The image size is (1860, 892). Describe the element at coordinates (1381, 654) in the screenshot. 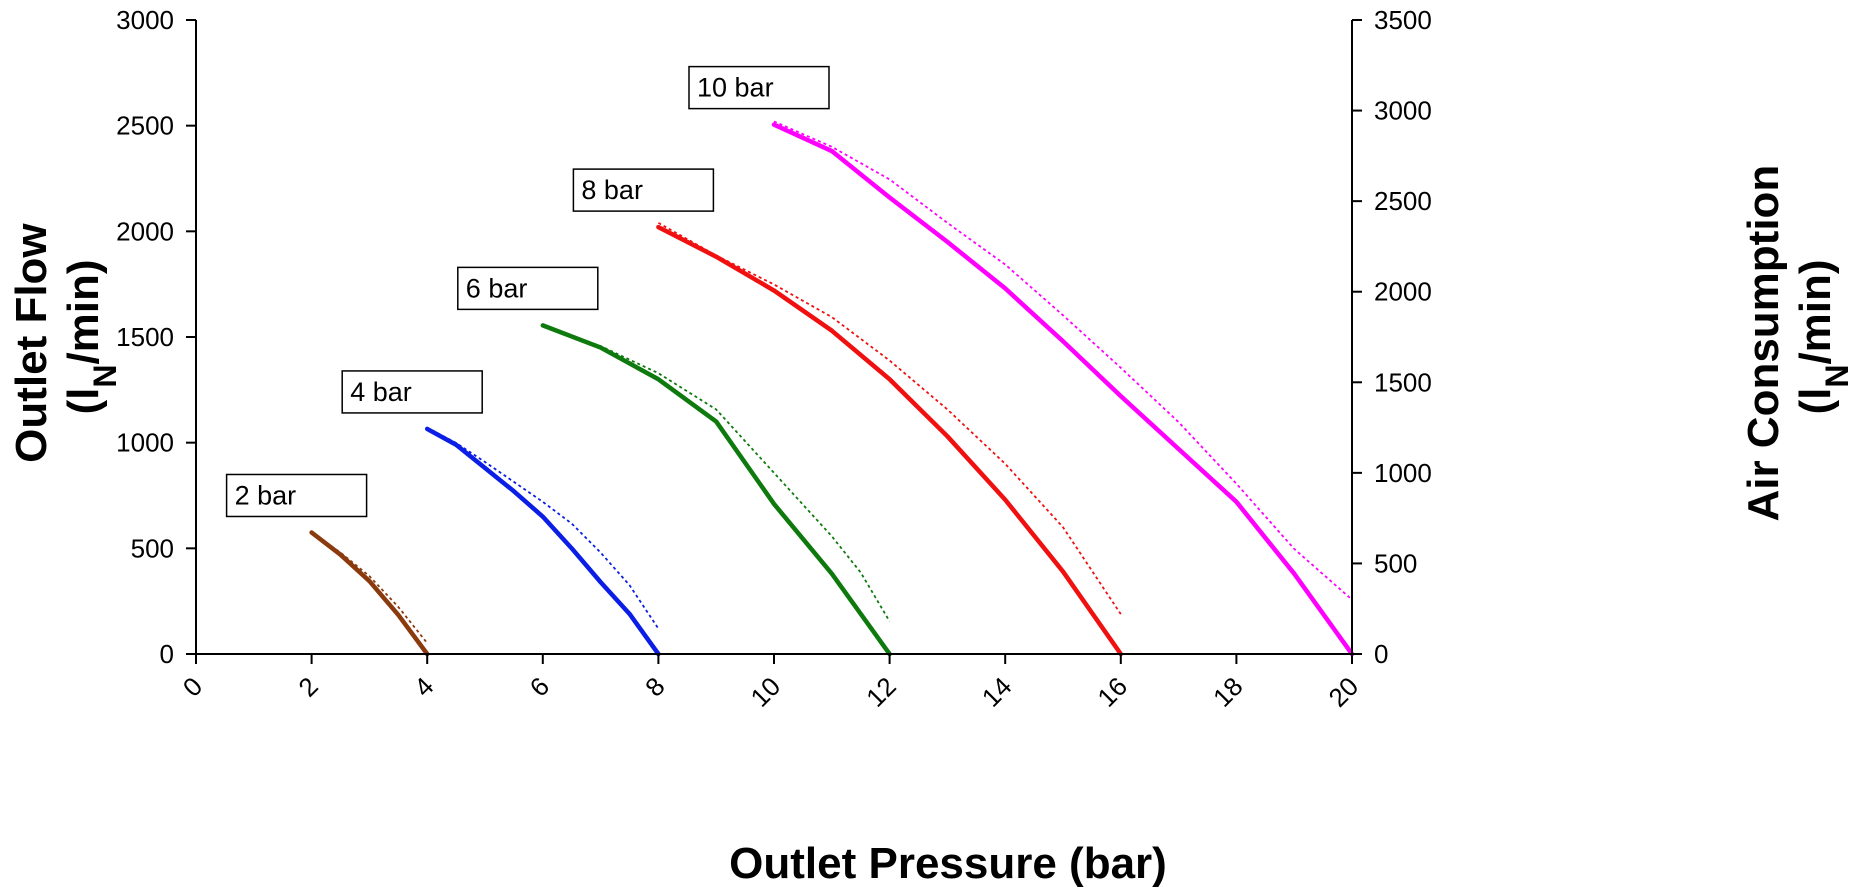

I see `y2-tick-label: 0` at that location.